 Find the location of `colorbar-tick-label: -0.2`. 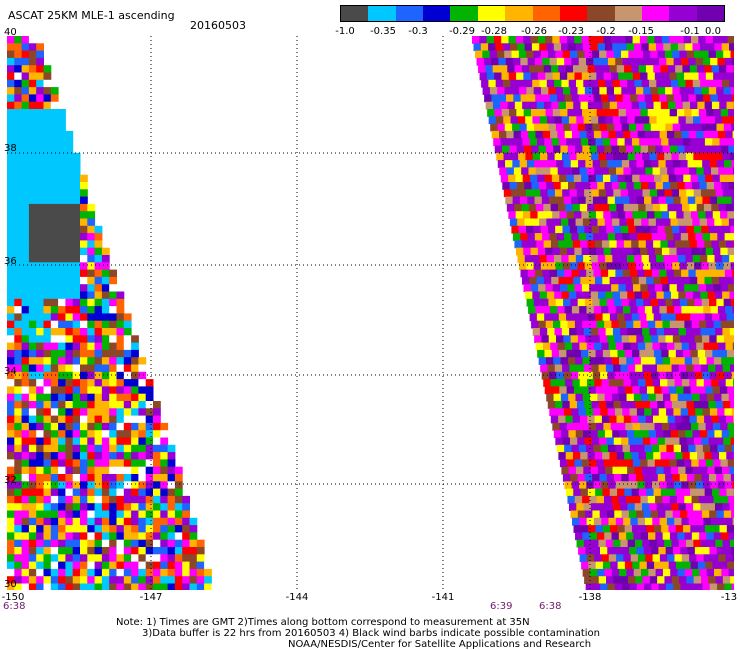

colorbar-tick-label: -0.2 is located at coordinates (606, 31).